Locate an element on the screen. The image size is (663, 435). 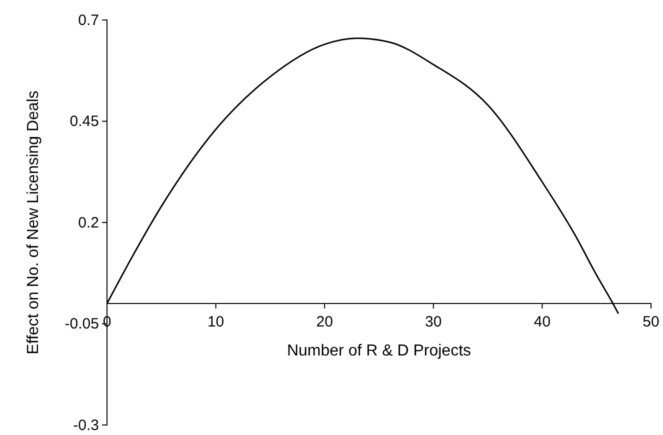
x-tick-label: 40 is located at coordinates (542, 322).